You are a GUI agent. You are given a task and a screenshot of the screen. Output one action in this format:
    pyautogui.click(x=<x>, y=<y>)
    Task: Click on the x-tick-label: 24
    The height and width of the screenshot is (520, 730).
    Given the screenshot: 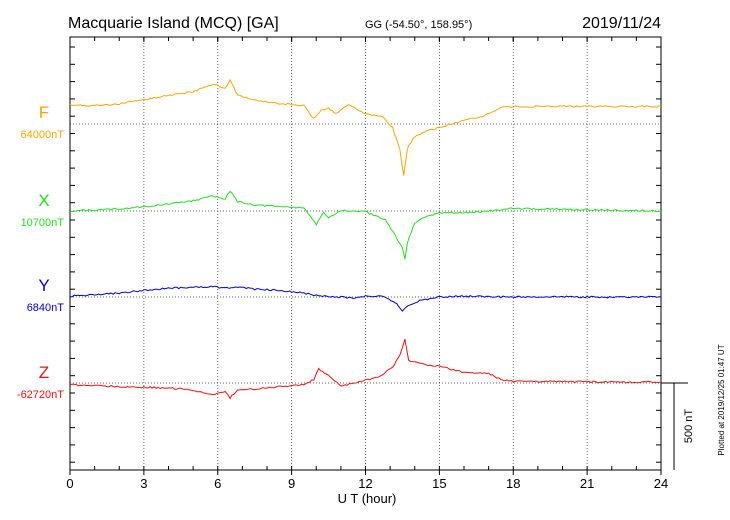 What is the action you would take?
    pyautogui.click(x=661, y=483)
    